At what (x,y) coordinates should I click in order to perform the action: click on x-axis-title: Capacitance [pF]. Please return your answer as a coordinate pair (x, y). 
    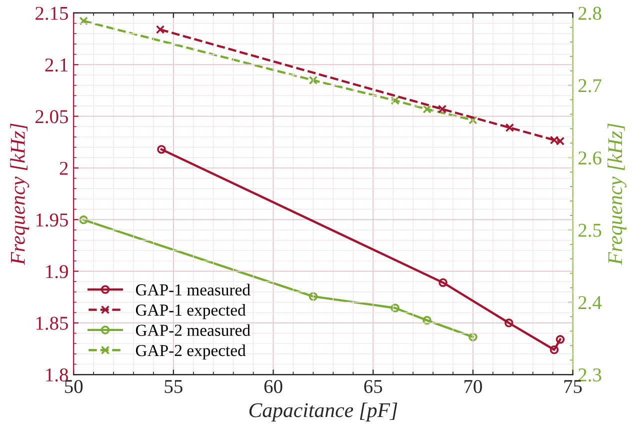
    Looking at the image, I should click on (323, 412).